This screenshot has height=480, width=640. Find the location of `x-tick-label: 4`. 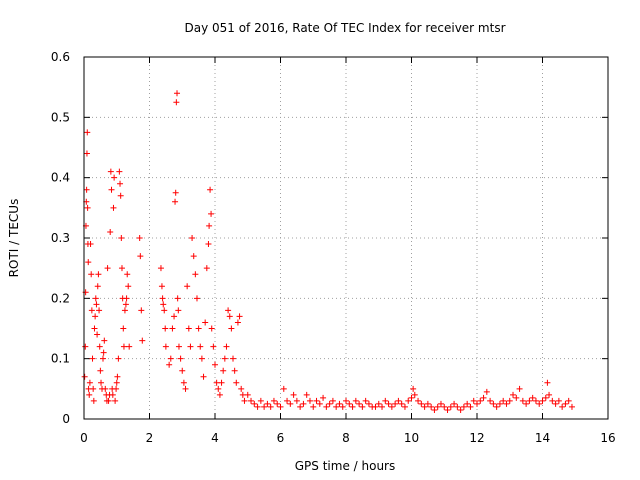

x-tick-label: 4 is located at coordinates (215, 438).